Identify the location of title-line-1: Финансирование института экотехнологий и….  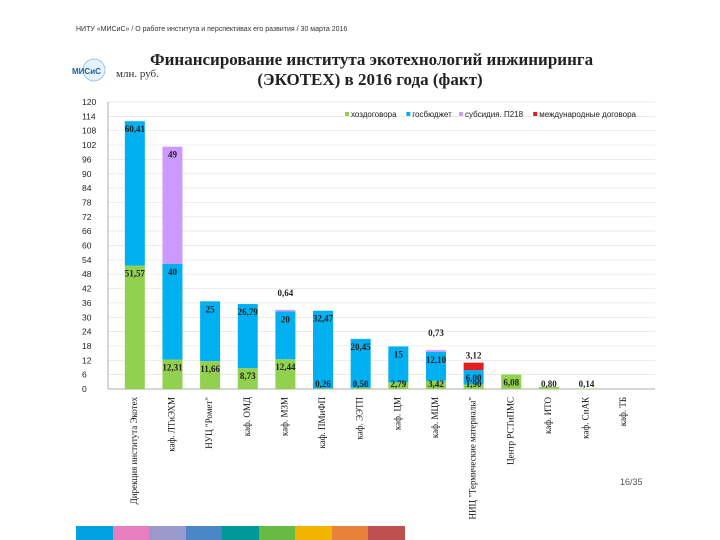
(372, 59).